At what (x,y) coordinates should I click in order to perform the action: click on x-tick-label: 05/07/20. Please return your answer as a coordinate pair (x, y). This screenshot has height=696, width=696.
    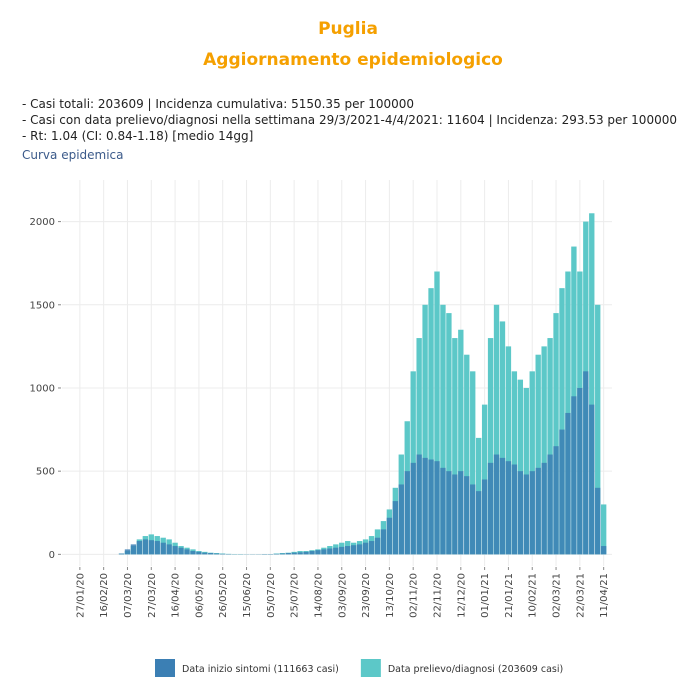
    Looking at the image, I should click on (271, 595).